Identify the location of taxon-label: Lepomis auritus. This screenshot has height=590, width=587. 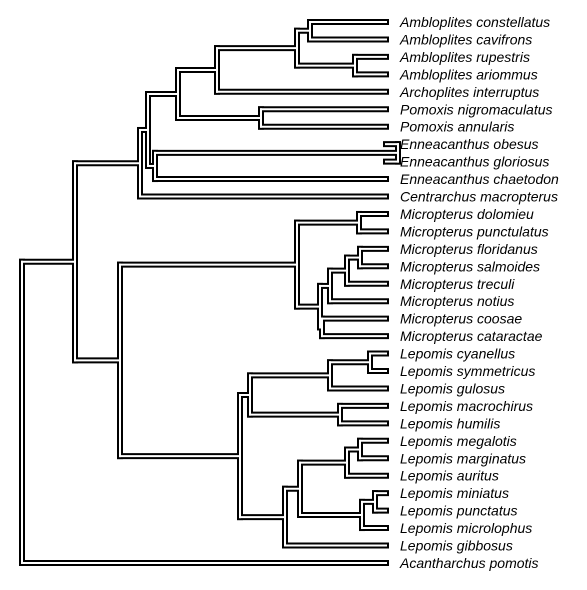
(449, 476).